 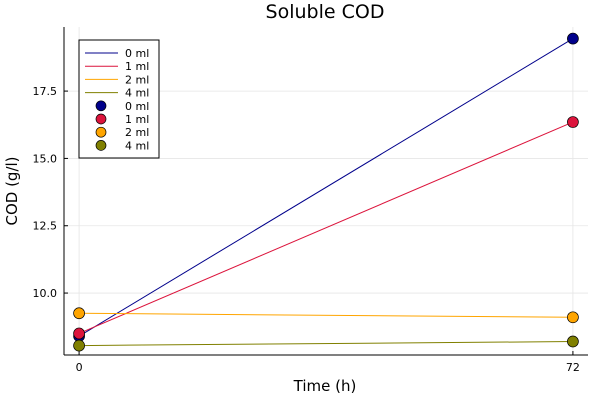 What do you see at coordinates (573, 367) in the screenshot?
I see `x-tick-label: 72` at bounding box center [573, 367].